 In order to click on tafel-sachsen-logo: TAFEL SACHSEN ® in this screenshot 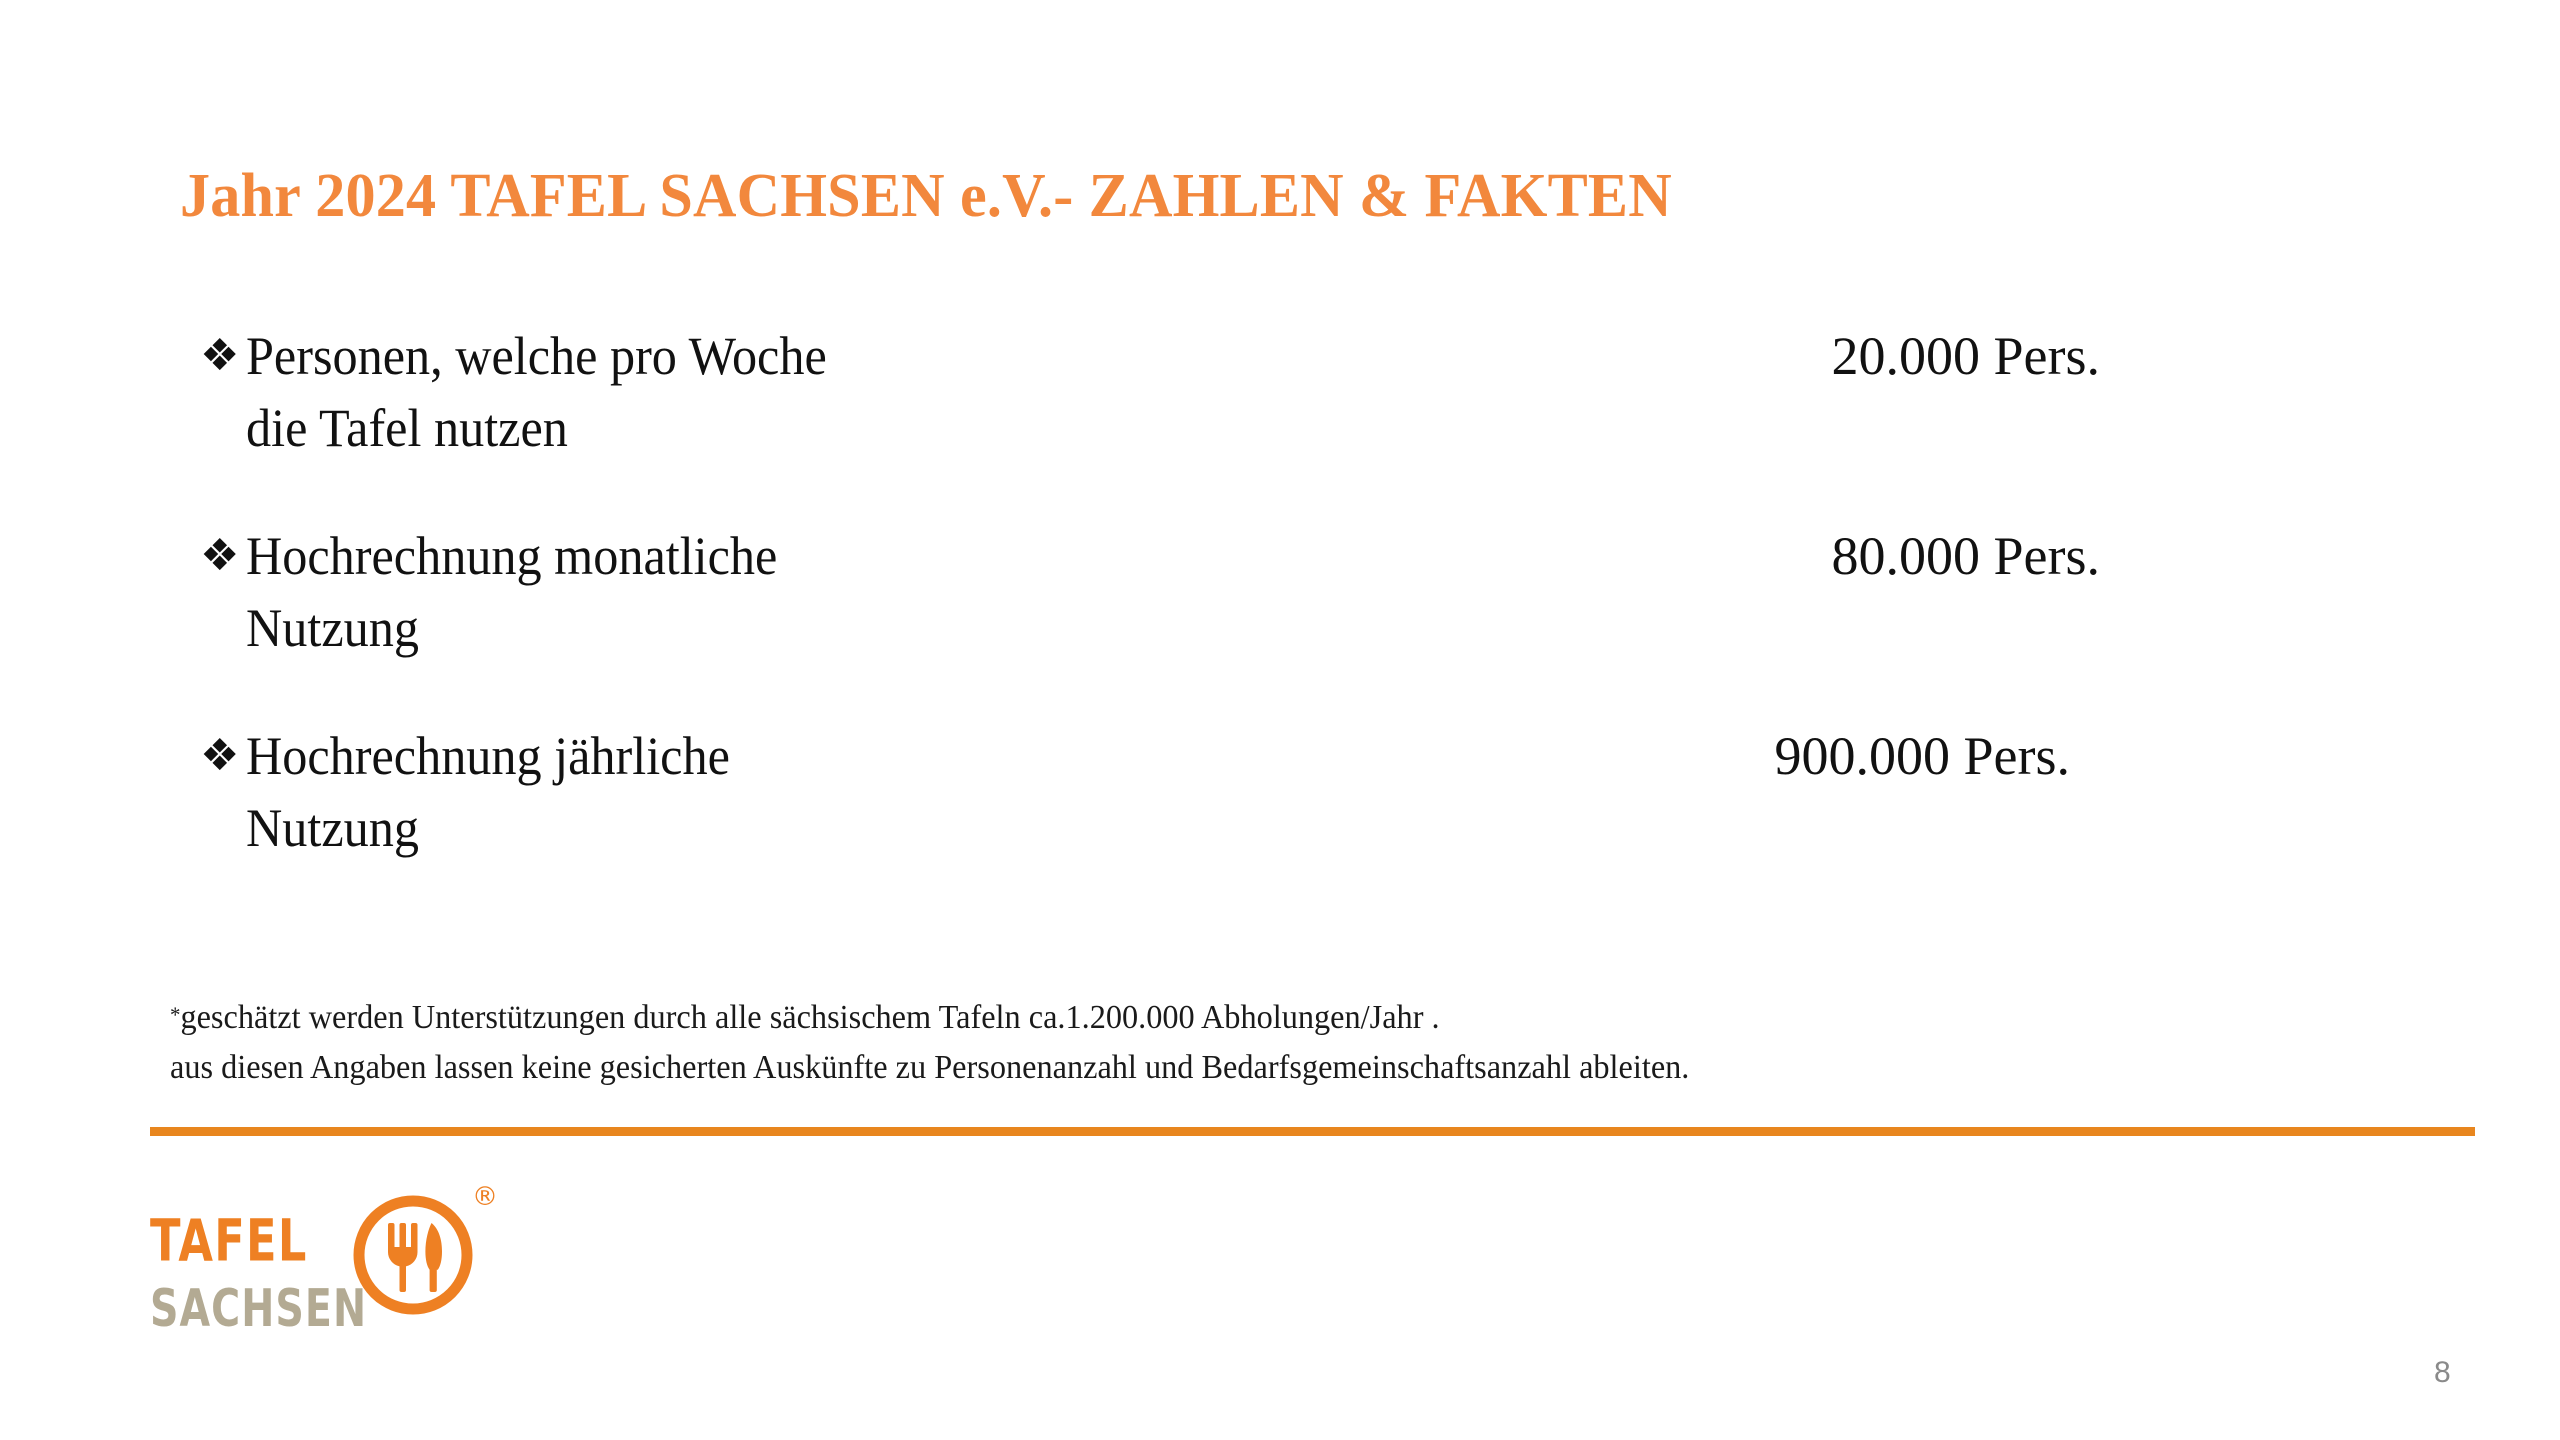, I will do `click(330, 1267)`.